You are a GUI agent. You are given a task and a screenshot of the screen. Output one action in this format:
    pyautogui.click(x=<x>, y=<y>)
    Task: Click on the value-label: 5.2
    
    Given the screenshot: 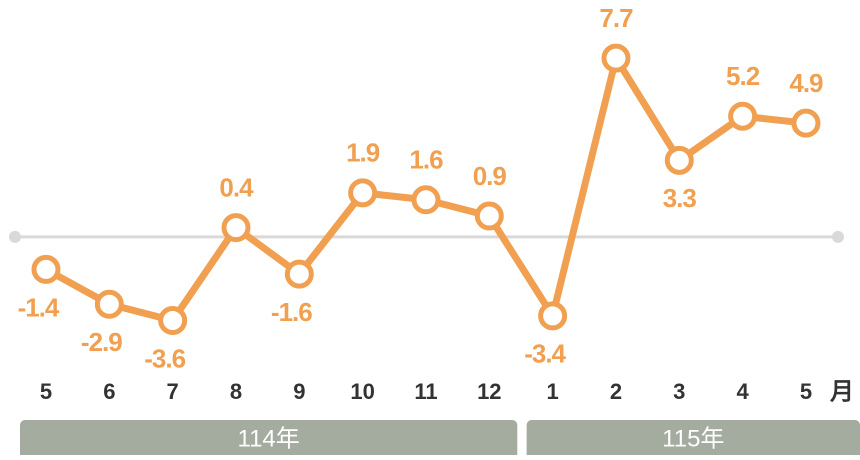 What is the action you would take?
    pyautogui.click(x=743, y=76)
    